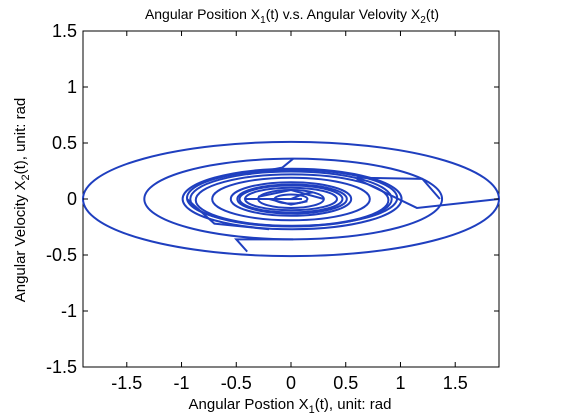  What do you see at coordinates (72, 199) in the screenshot?
I see `y-tick-label: 0` at bounding box center [72, 199].